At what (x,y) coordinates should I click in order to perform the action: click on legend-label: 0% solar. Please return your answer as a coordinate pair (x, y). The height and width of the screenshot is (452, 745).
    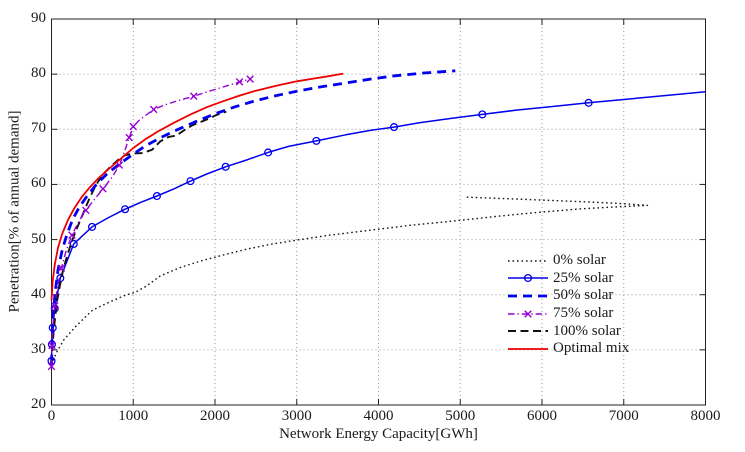
    Looking at the image, I should click on (579, 260).